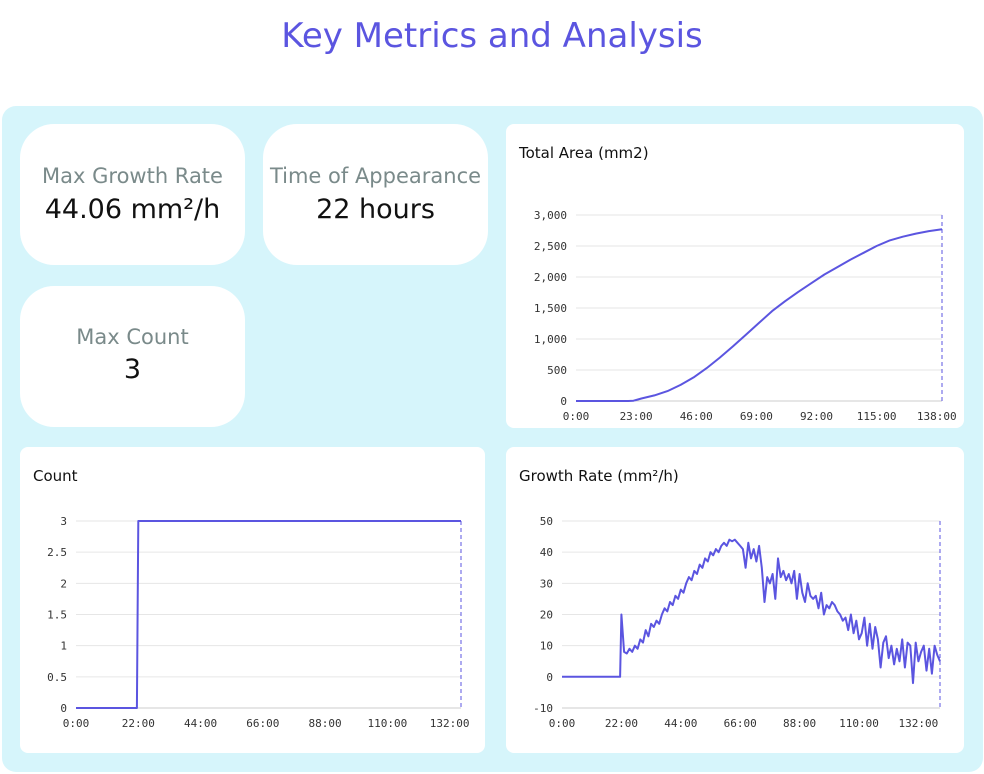  What do you see at coordinates (132, 337) in the screenshot?
I see `max-count-label: Max Count` at bounding box center [132, 337].